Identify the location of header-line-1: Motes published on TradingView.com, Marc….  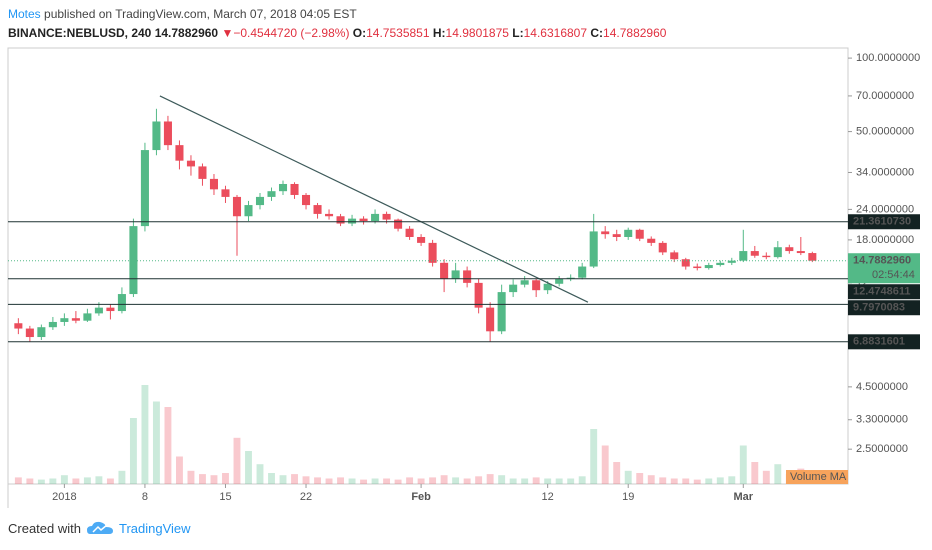
(337, 14).